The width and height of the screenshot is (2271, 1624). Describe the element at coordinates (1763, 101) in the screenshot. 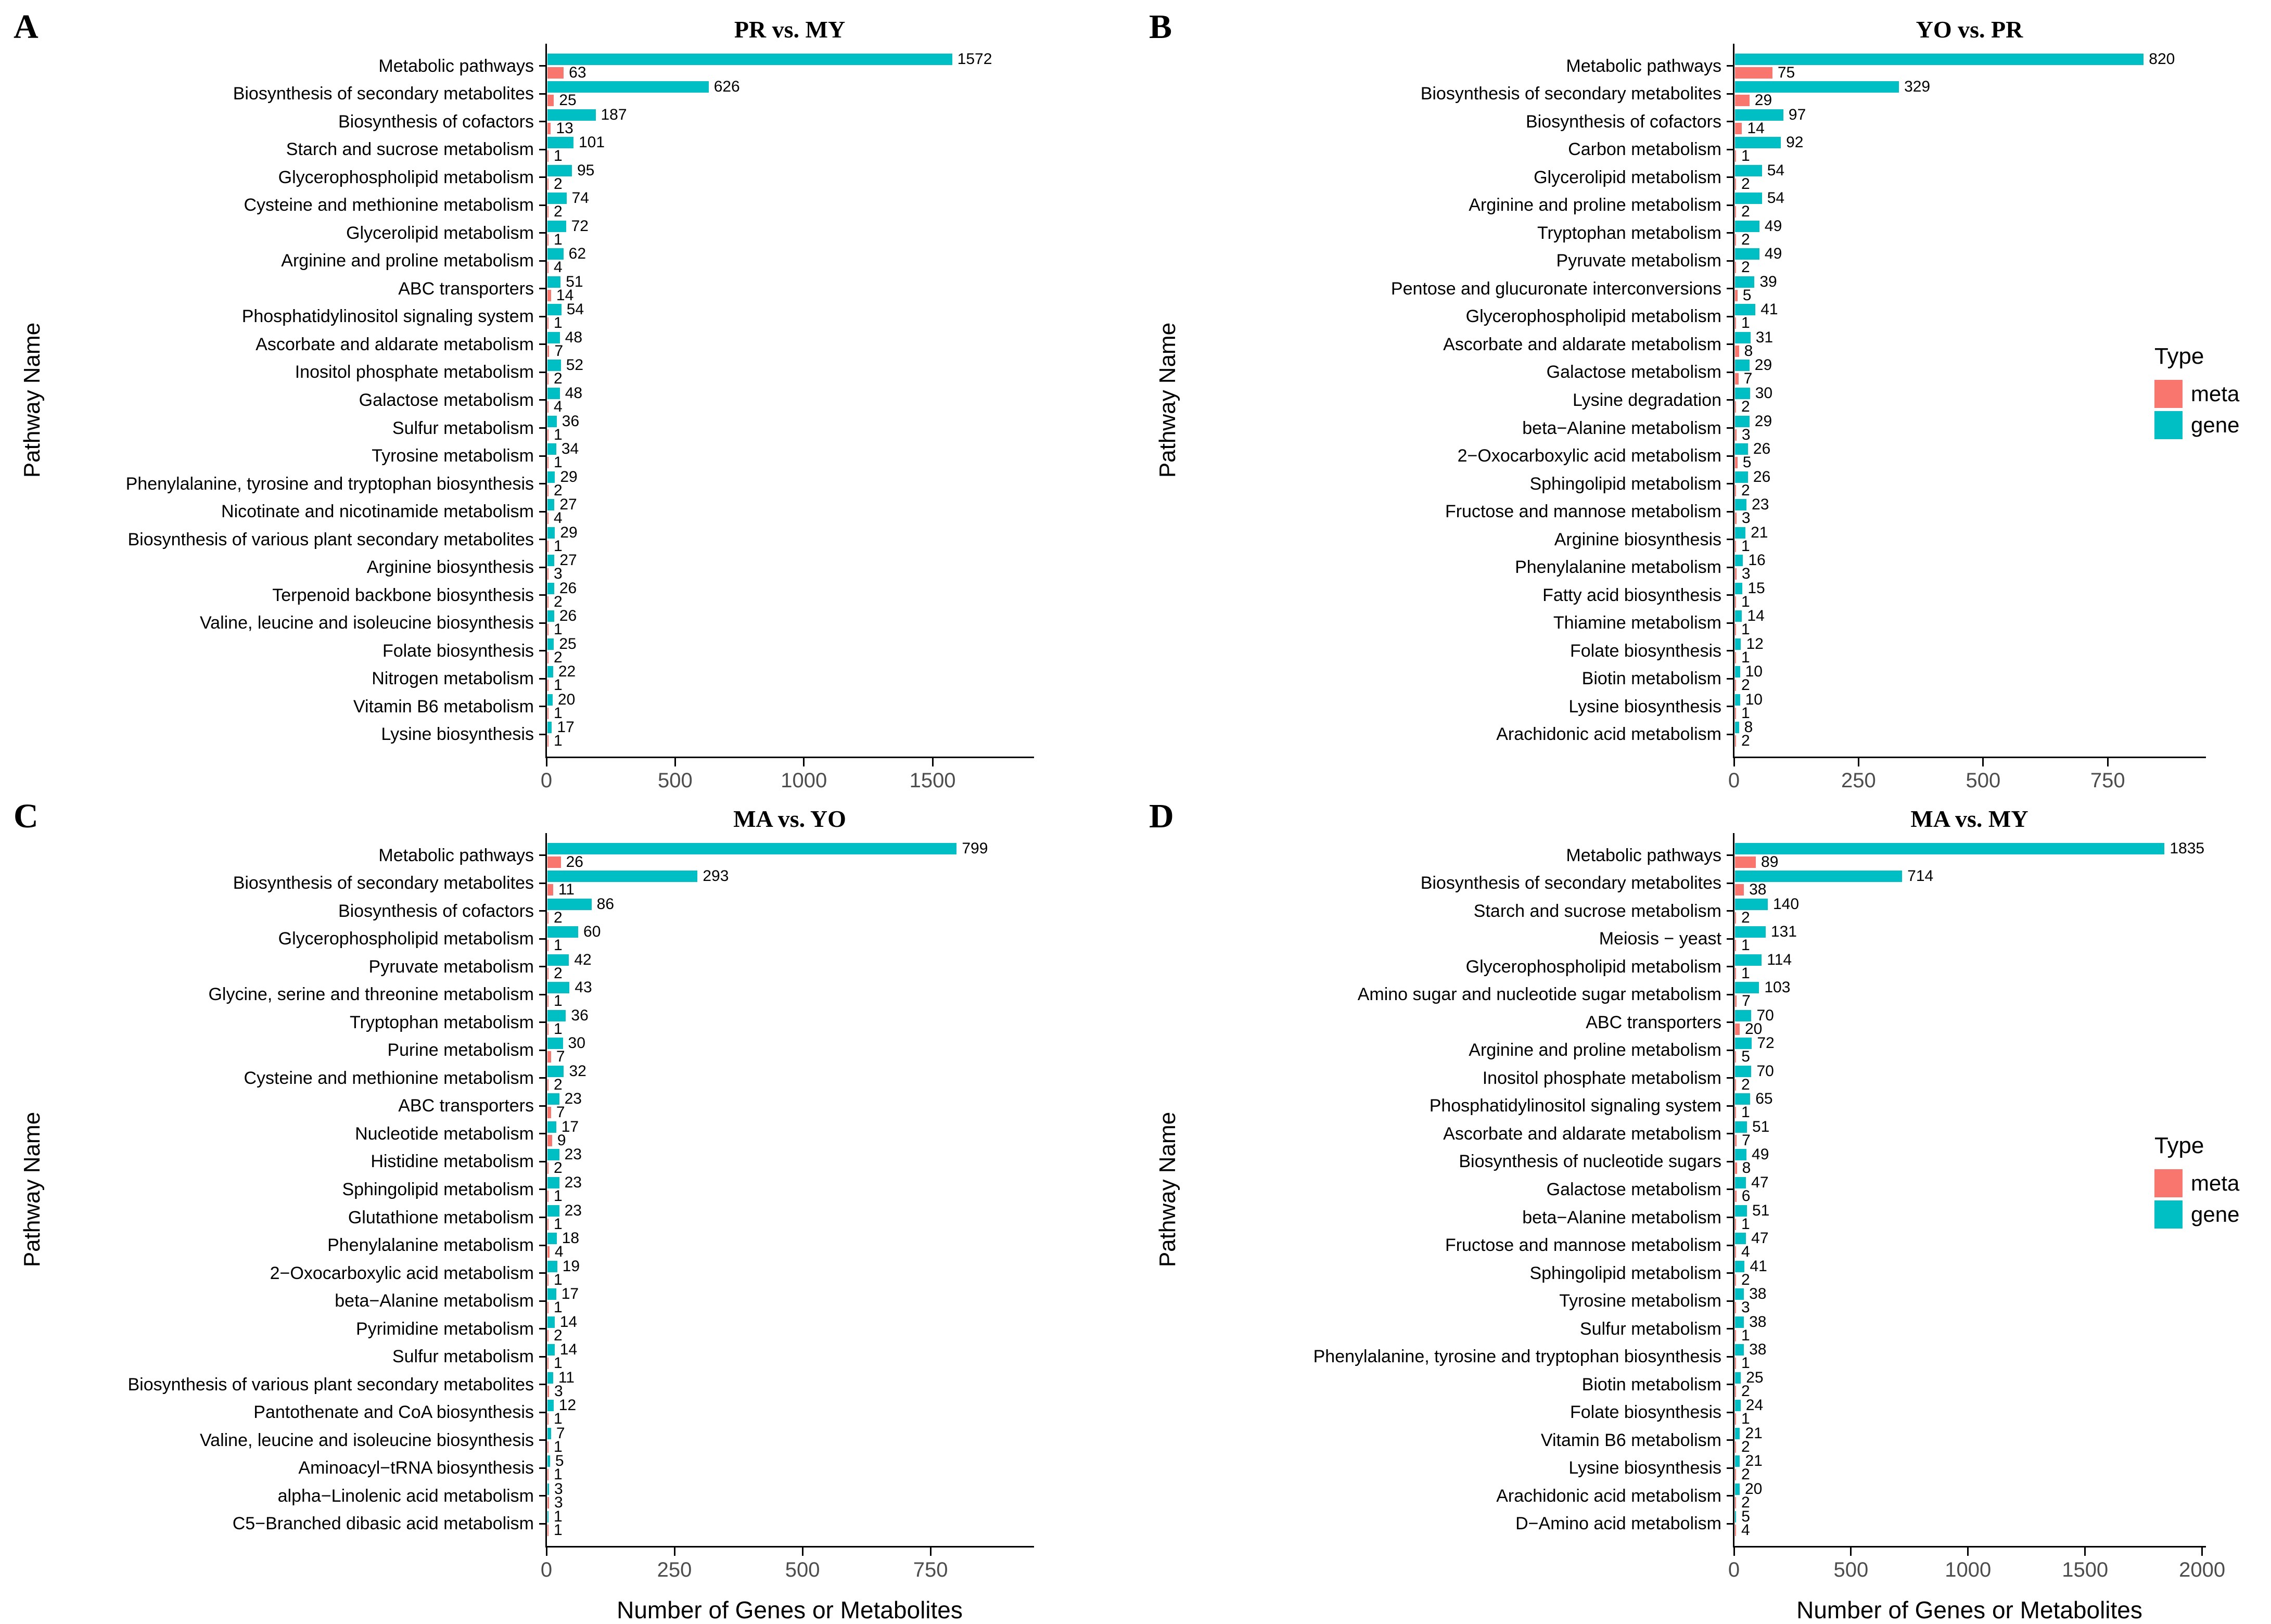

I see `meta-value-label: 29` at that location.